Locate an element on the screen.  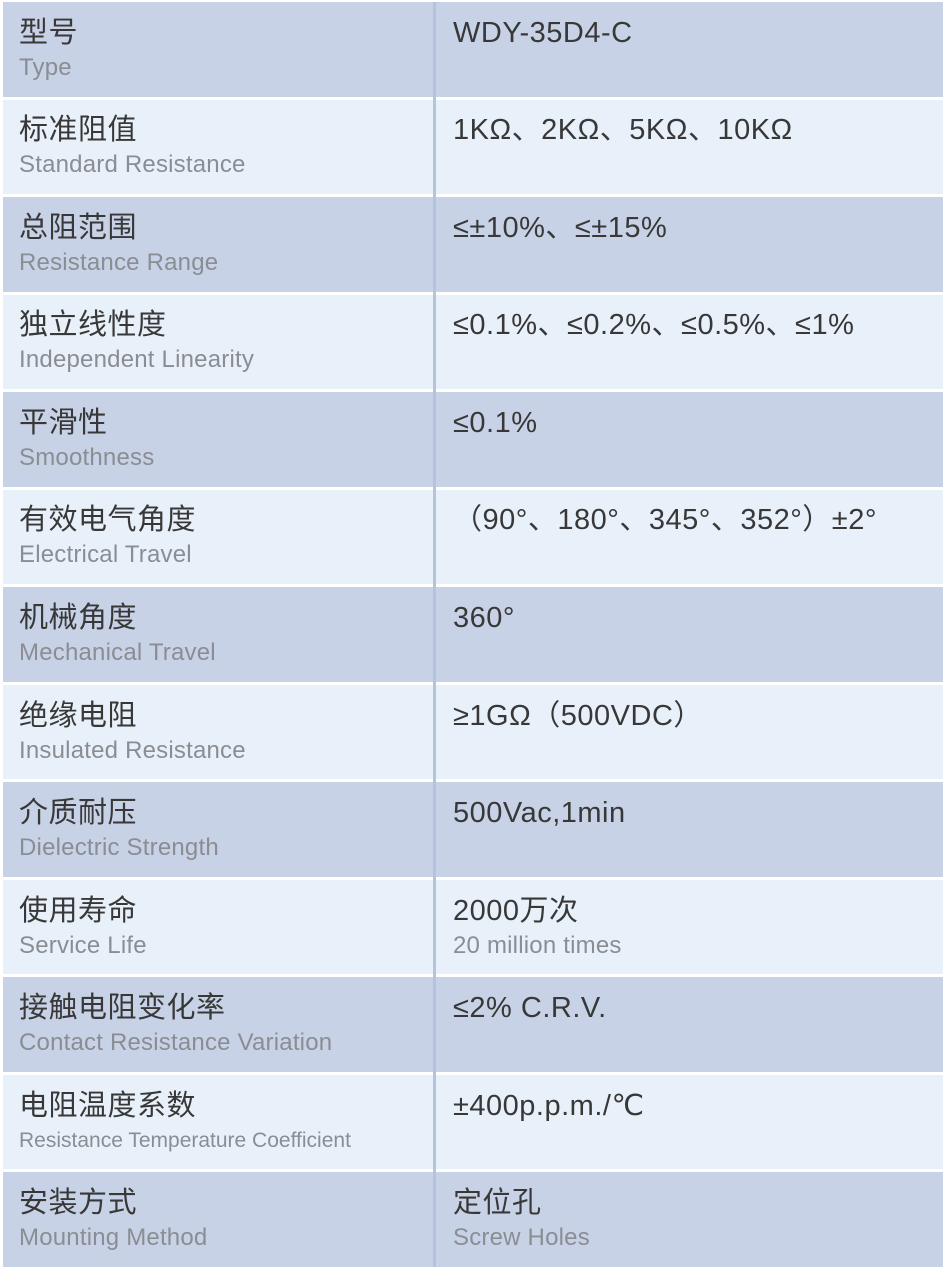
param-value: ±400p.p.m./℃ is located at coordinates (549, 1105).